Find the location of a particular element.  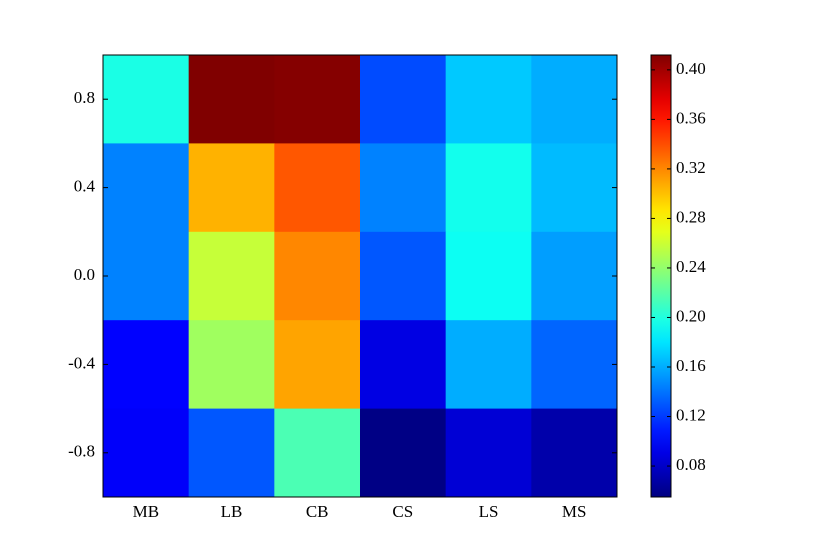

y-tick-label: 0.0 is located at coordinates (84, 274).